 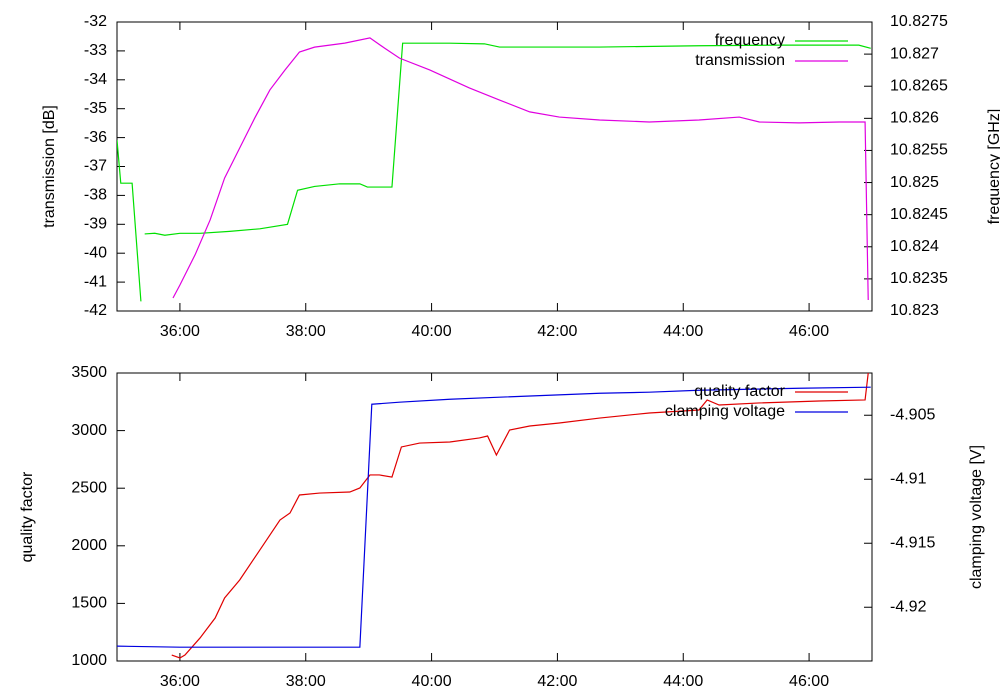 I want to click on y-tick-label: -42, so click(x=95, y=310).